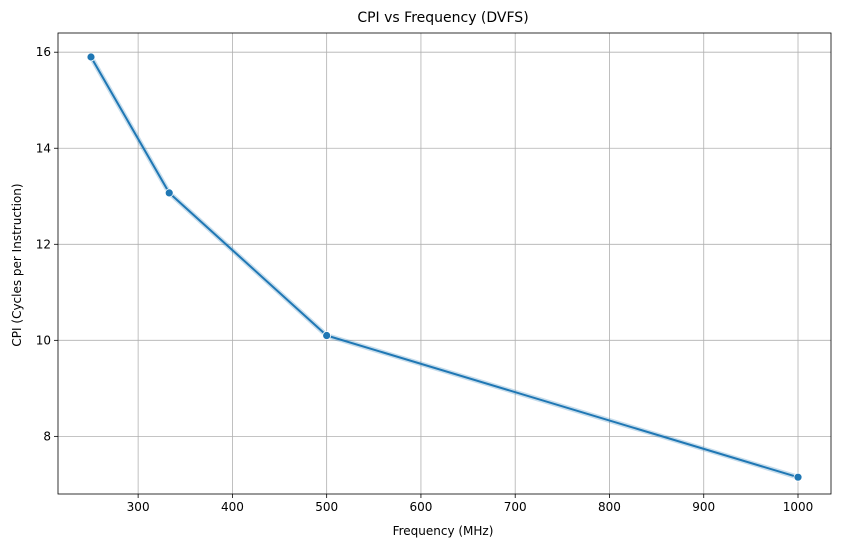 This screenshot has height=547, width=842. I want to click on y-tick-label: 16, so click(43, 52).